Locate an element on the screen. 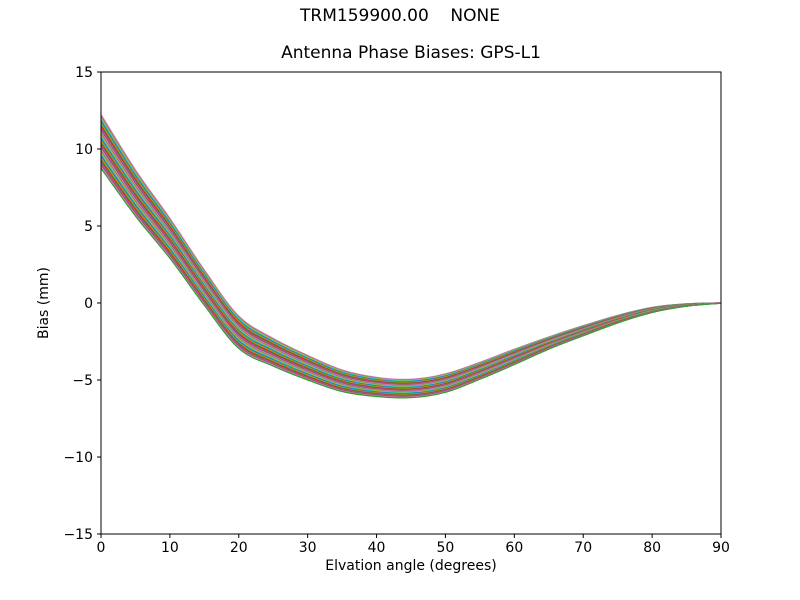 The height and width of the screenshot is (600, 800). x-axis-label: Elvation angle (degrees) is located at coordinates (411, 566).